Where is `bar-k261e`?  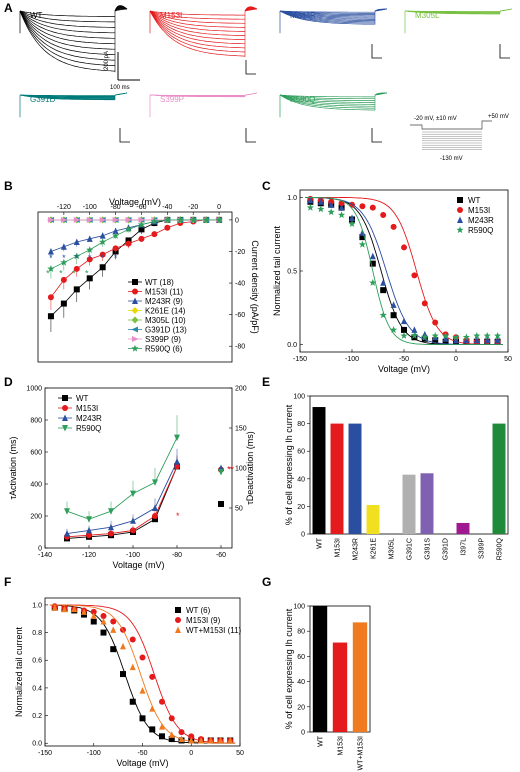 bar-k261e is located at coordinates (373, 519).